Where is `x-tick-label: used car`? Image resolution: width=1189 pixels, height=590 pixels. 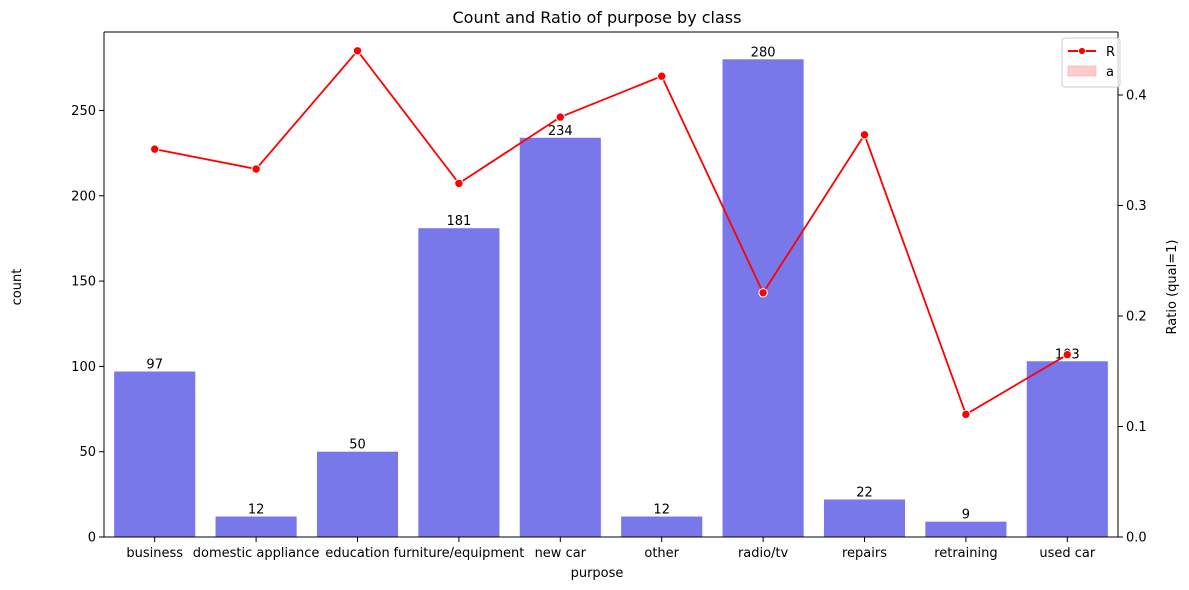
x-tick-label: used car is located at coordinates (1067, 553).